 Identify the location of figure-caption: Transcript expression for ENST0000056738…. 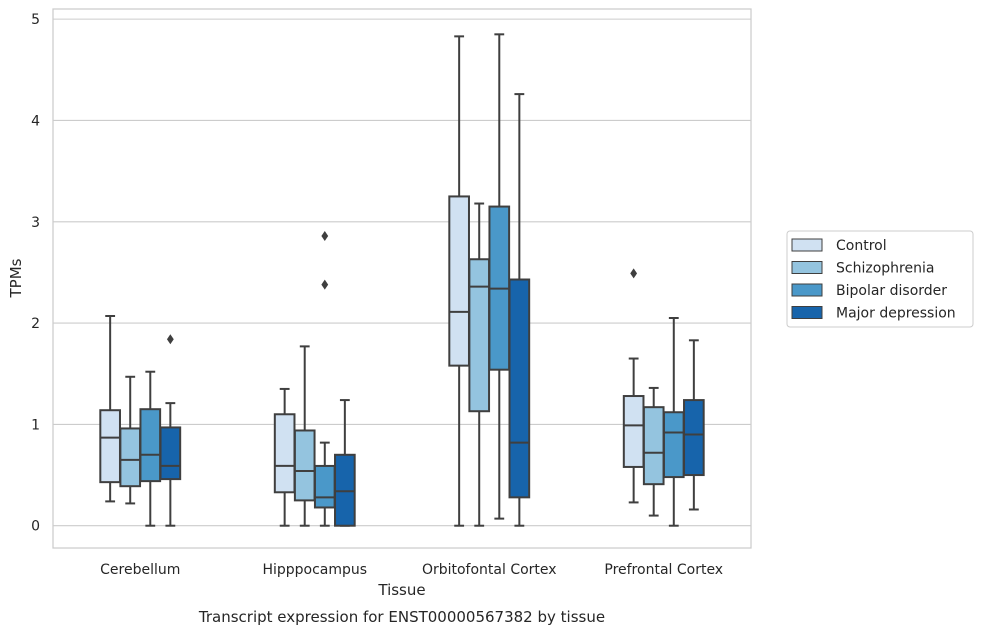
(401, 617).